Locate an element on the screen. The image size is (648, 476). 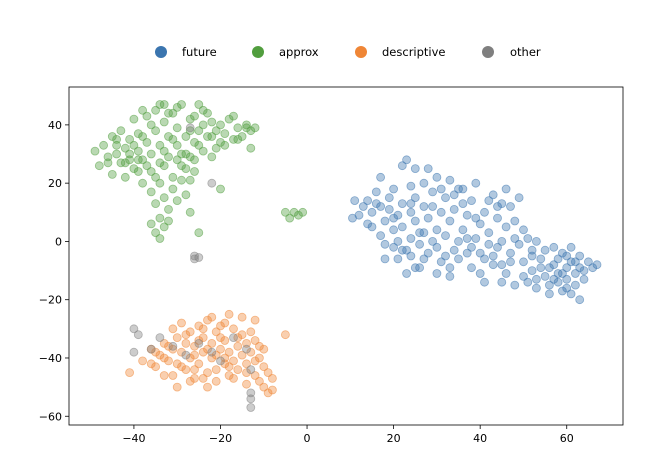
y-tick-label: 40 is located at coordinates (55, 125).